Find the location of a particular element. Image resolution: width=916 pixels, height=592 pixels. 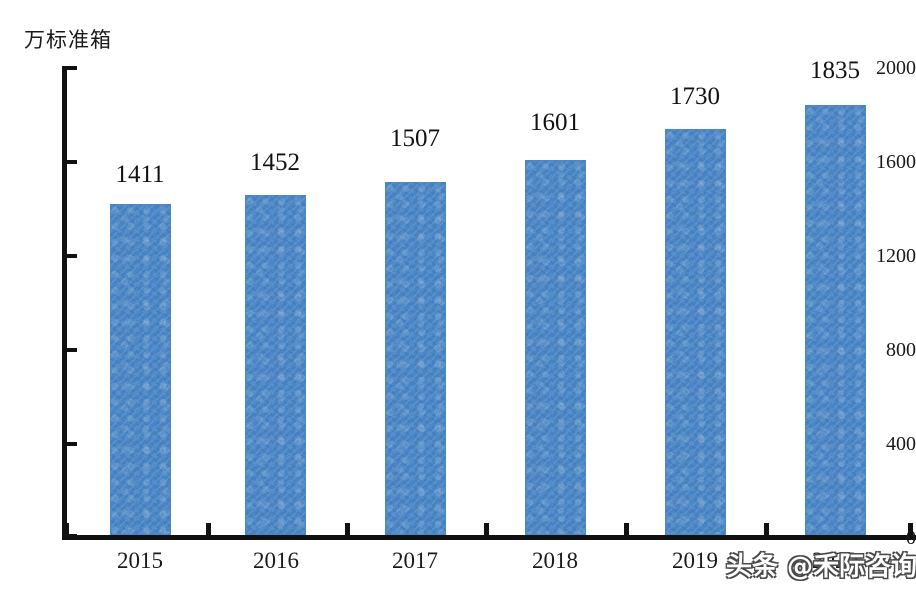

x-axis-line is located at coordinates (489, 537).